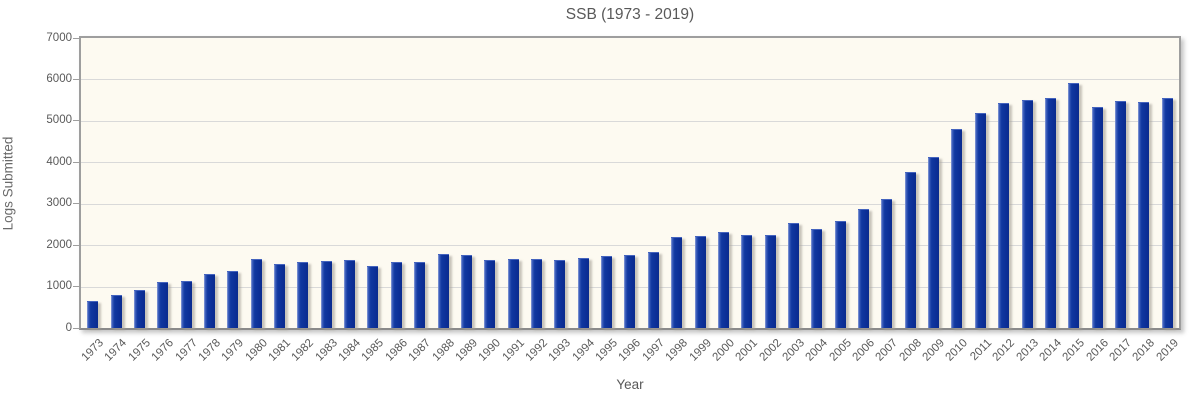 The image size is (1189, 406). Describe the element at coordinates (864, 350) in the screenshot. I see `x-tick-label: 2006` at that location.